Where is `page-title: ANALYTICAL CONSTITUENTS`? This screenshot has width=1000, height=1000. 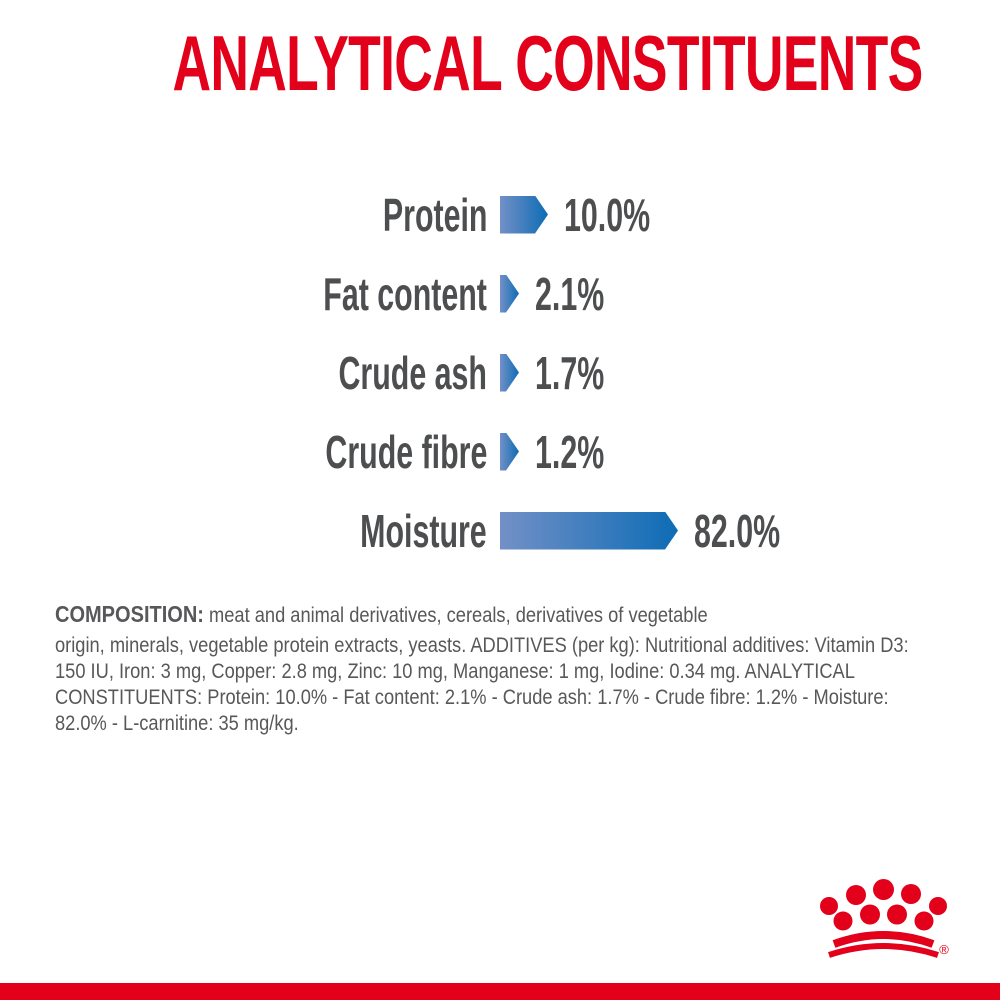
page-title: ANALYTICAL CONSTITUENTS is located at coordinates (500, 63).